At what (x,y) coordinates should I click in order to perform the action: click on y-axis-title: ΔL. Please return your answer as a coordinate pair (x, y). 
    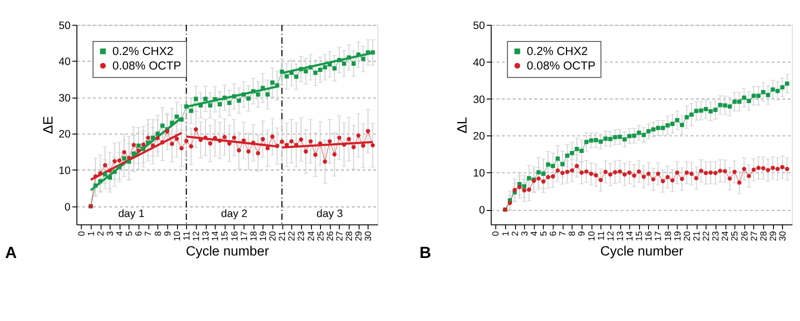
    Looking at the image, I should click on (462, 125).